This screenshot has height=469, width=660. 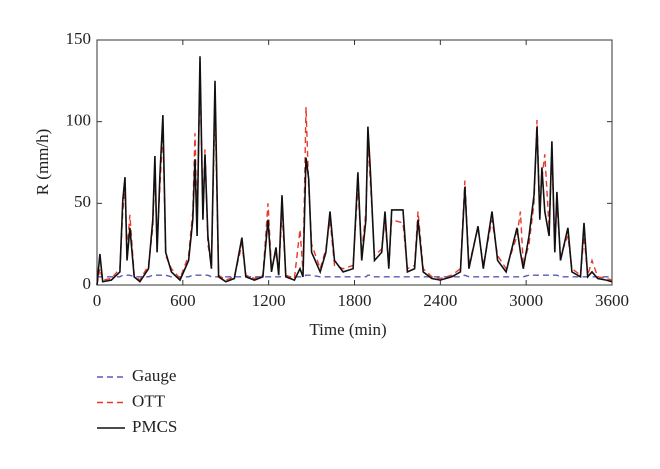 What do you see at coordinates (154, 426) in the screenshot?
I see `legend-label: PMCS` at bounding box center [154, 426].